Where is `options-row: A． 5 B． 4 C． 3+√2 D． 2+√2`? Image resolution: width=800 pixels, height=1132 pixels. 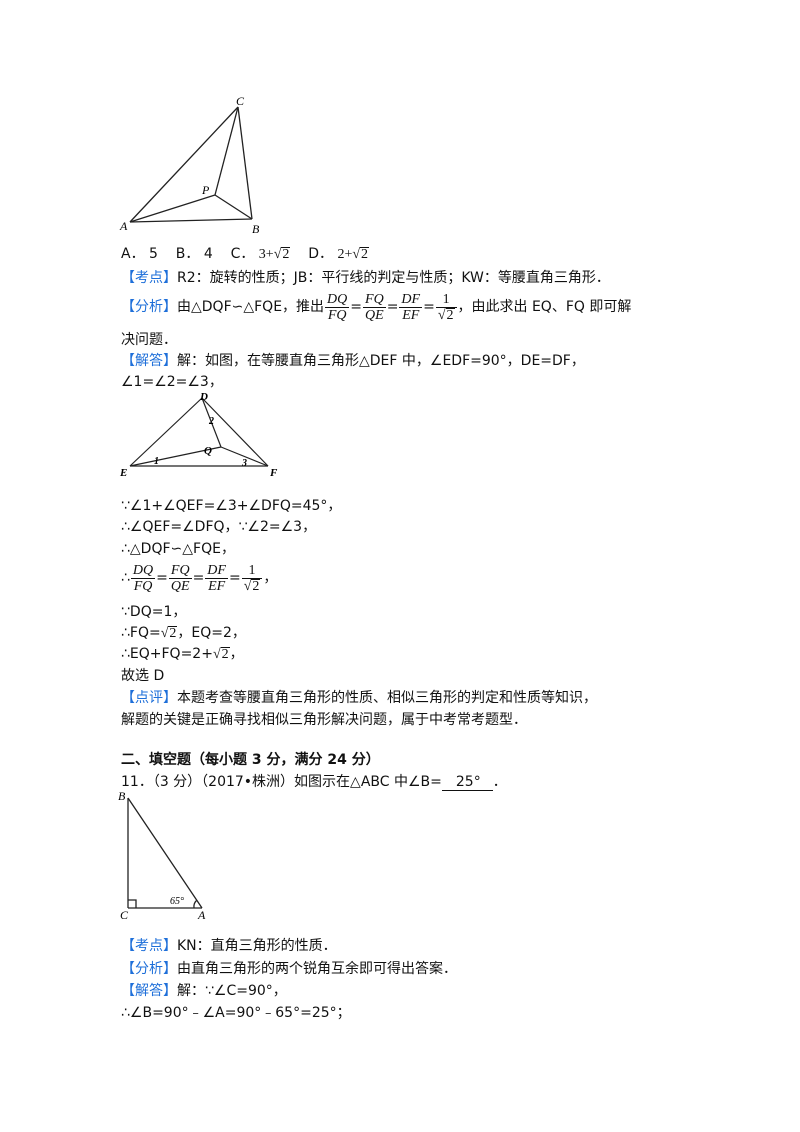 options-row: A． 5 B． 4 C． 3+√2 D． 2+√2 is located at coordinates (245, 254).